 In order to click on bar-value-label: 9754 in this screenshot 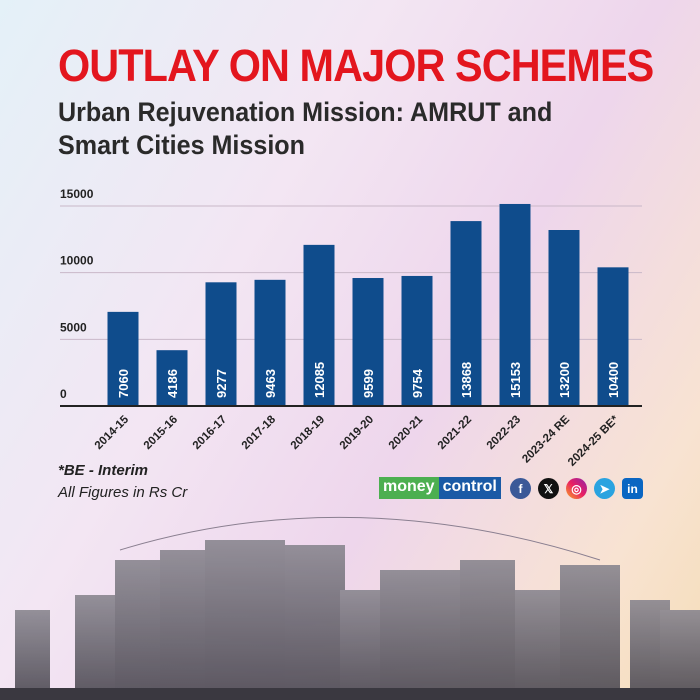, I will do `click(417, 383)`.